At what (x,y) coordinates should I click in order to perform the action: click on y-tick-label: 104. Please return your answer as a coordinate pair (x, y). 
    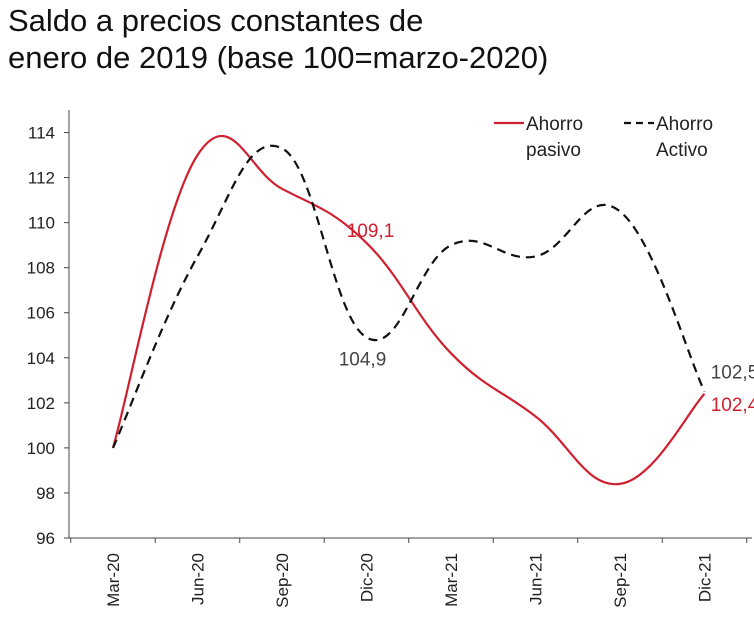
    Looking at the image, I should click on (41, 358).